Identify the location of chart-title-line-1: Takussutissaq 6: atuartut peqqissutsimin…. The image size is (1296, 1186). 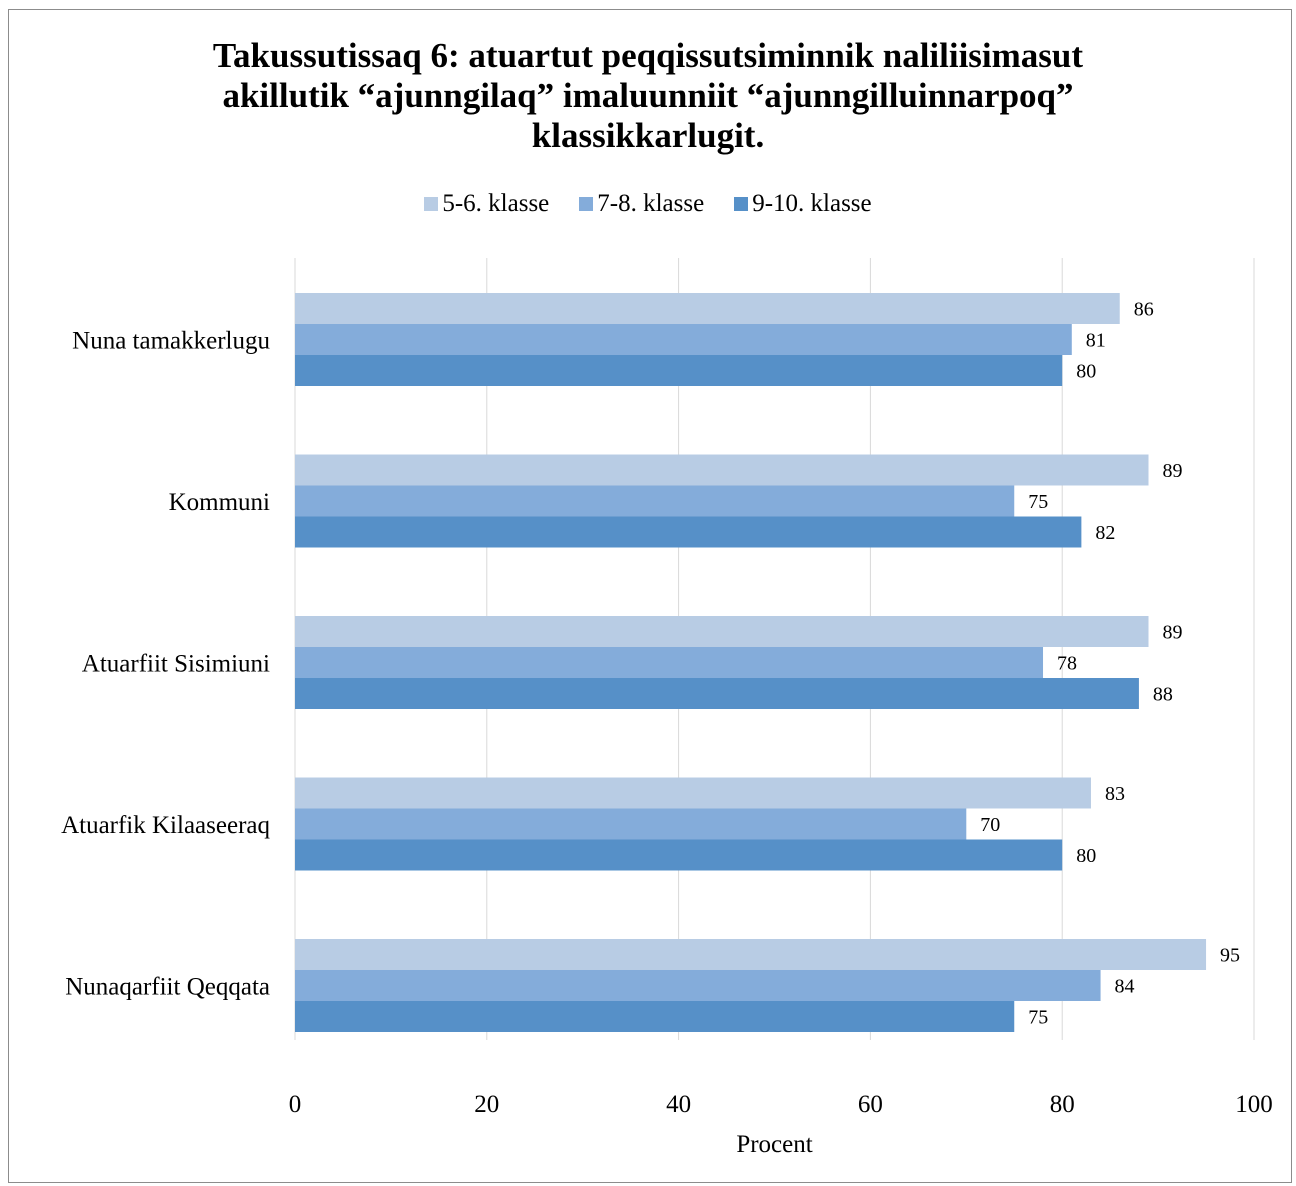
(648, 55).